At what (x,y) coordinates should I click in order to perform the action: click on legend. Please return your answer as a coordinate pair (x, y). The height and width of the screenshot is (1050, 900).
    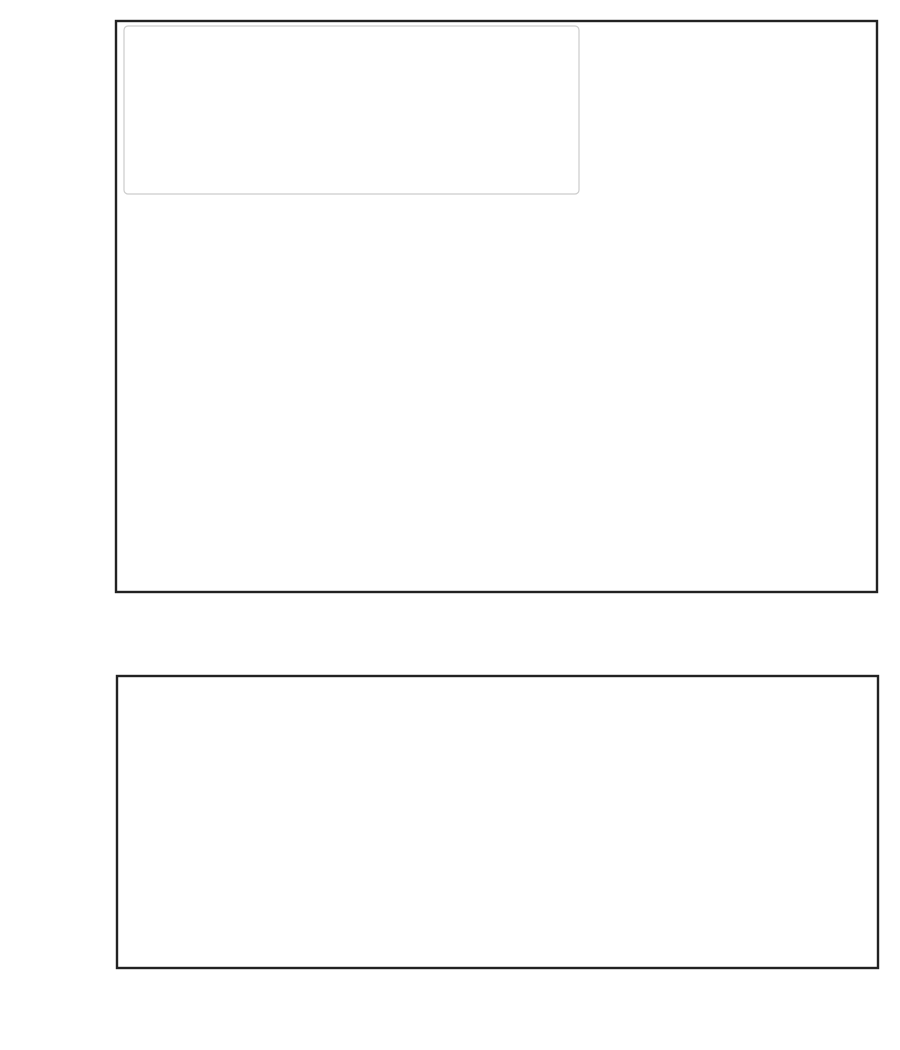
    Looking at the image, I should click on (351, 110).